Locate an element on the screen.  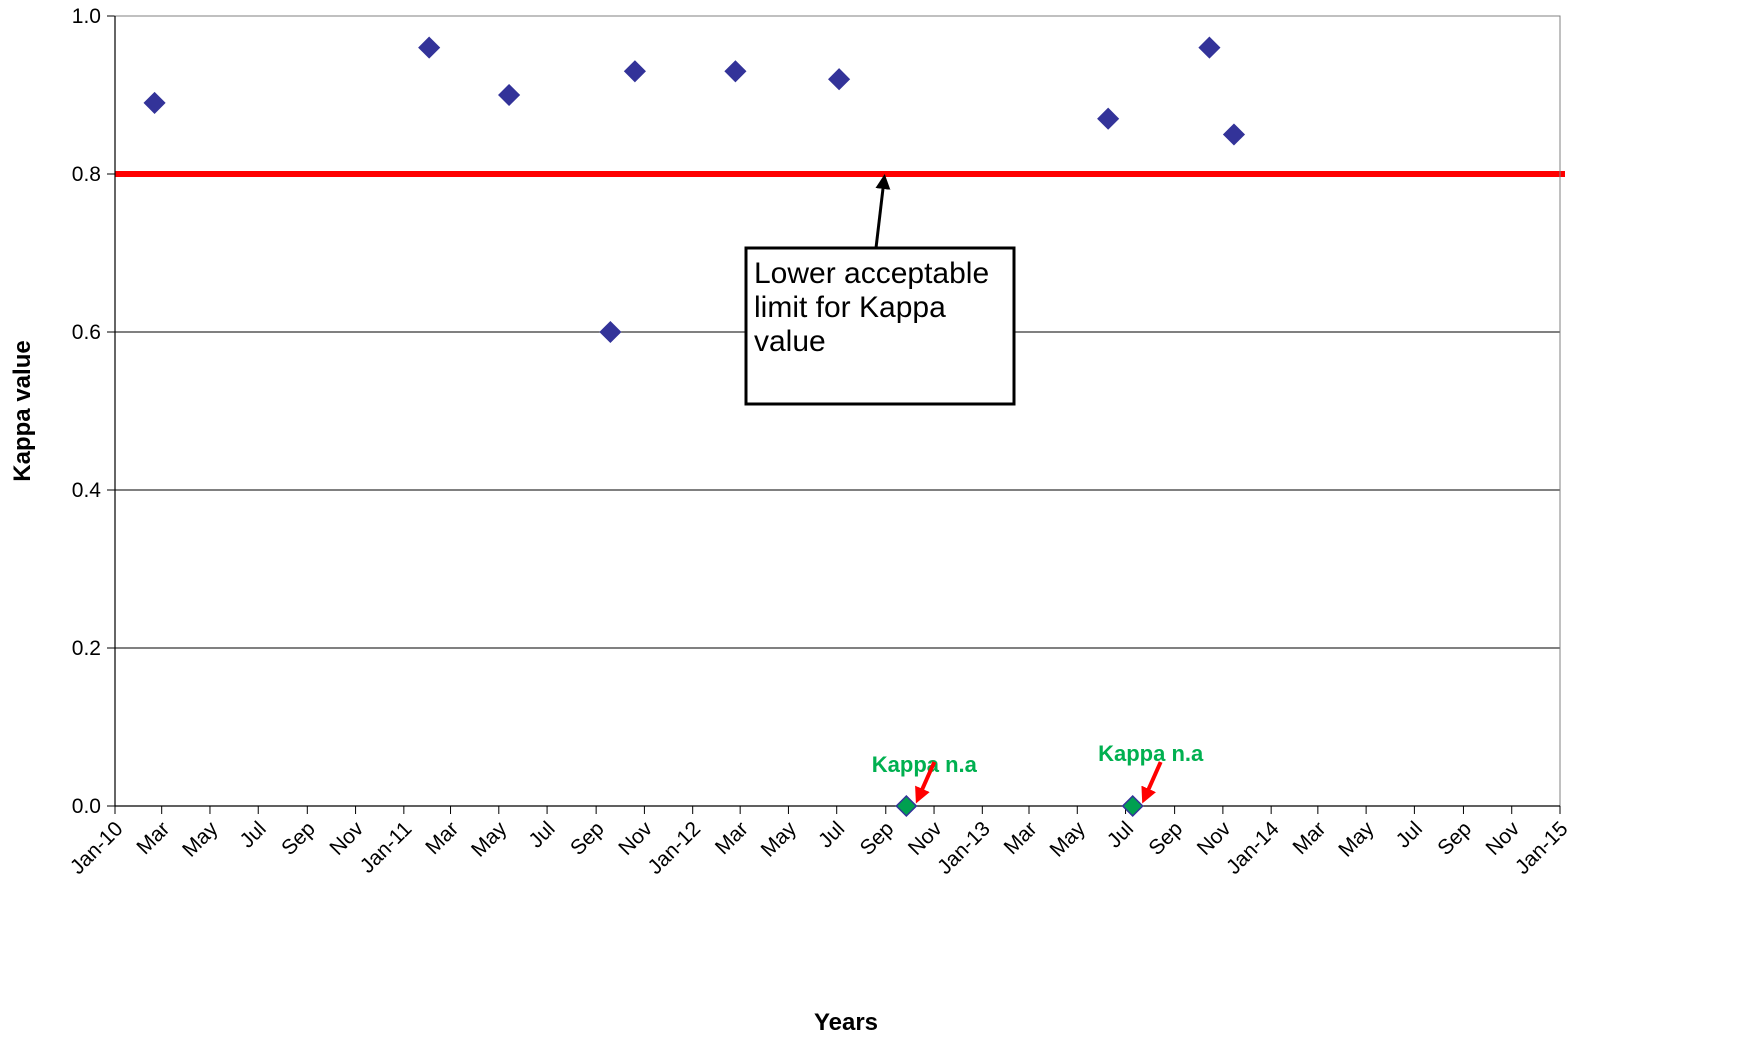
annotations: Kappa n.a Kappa n.a is located at coordinates (1038, 772).